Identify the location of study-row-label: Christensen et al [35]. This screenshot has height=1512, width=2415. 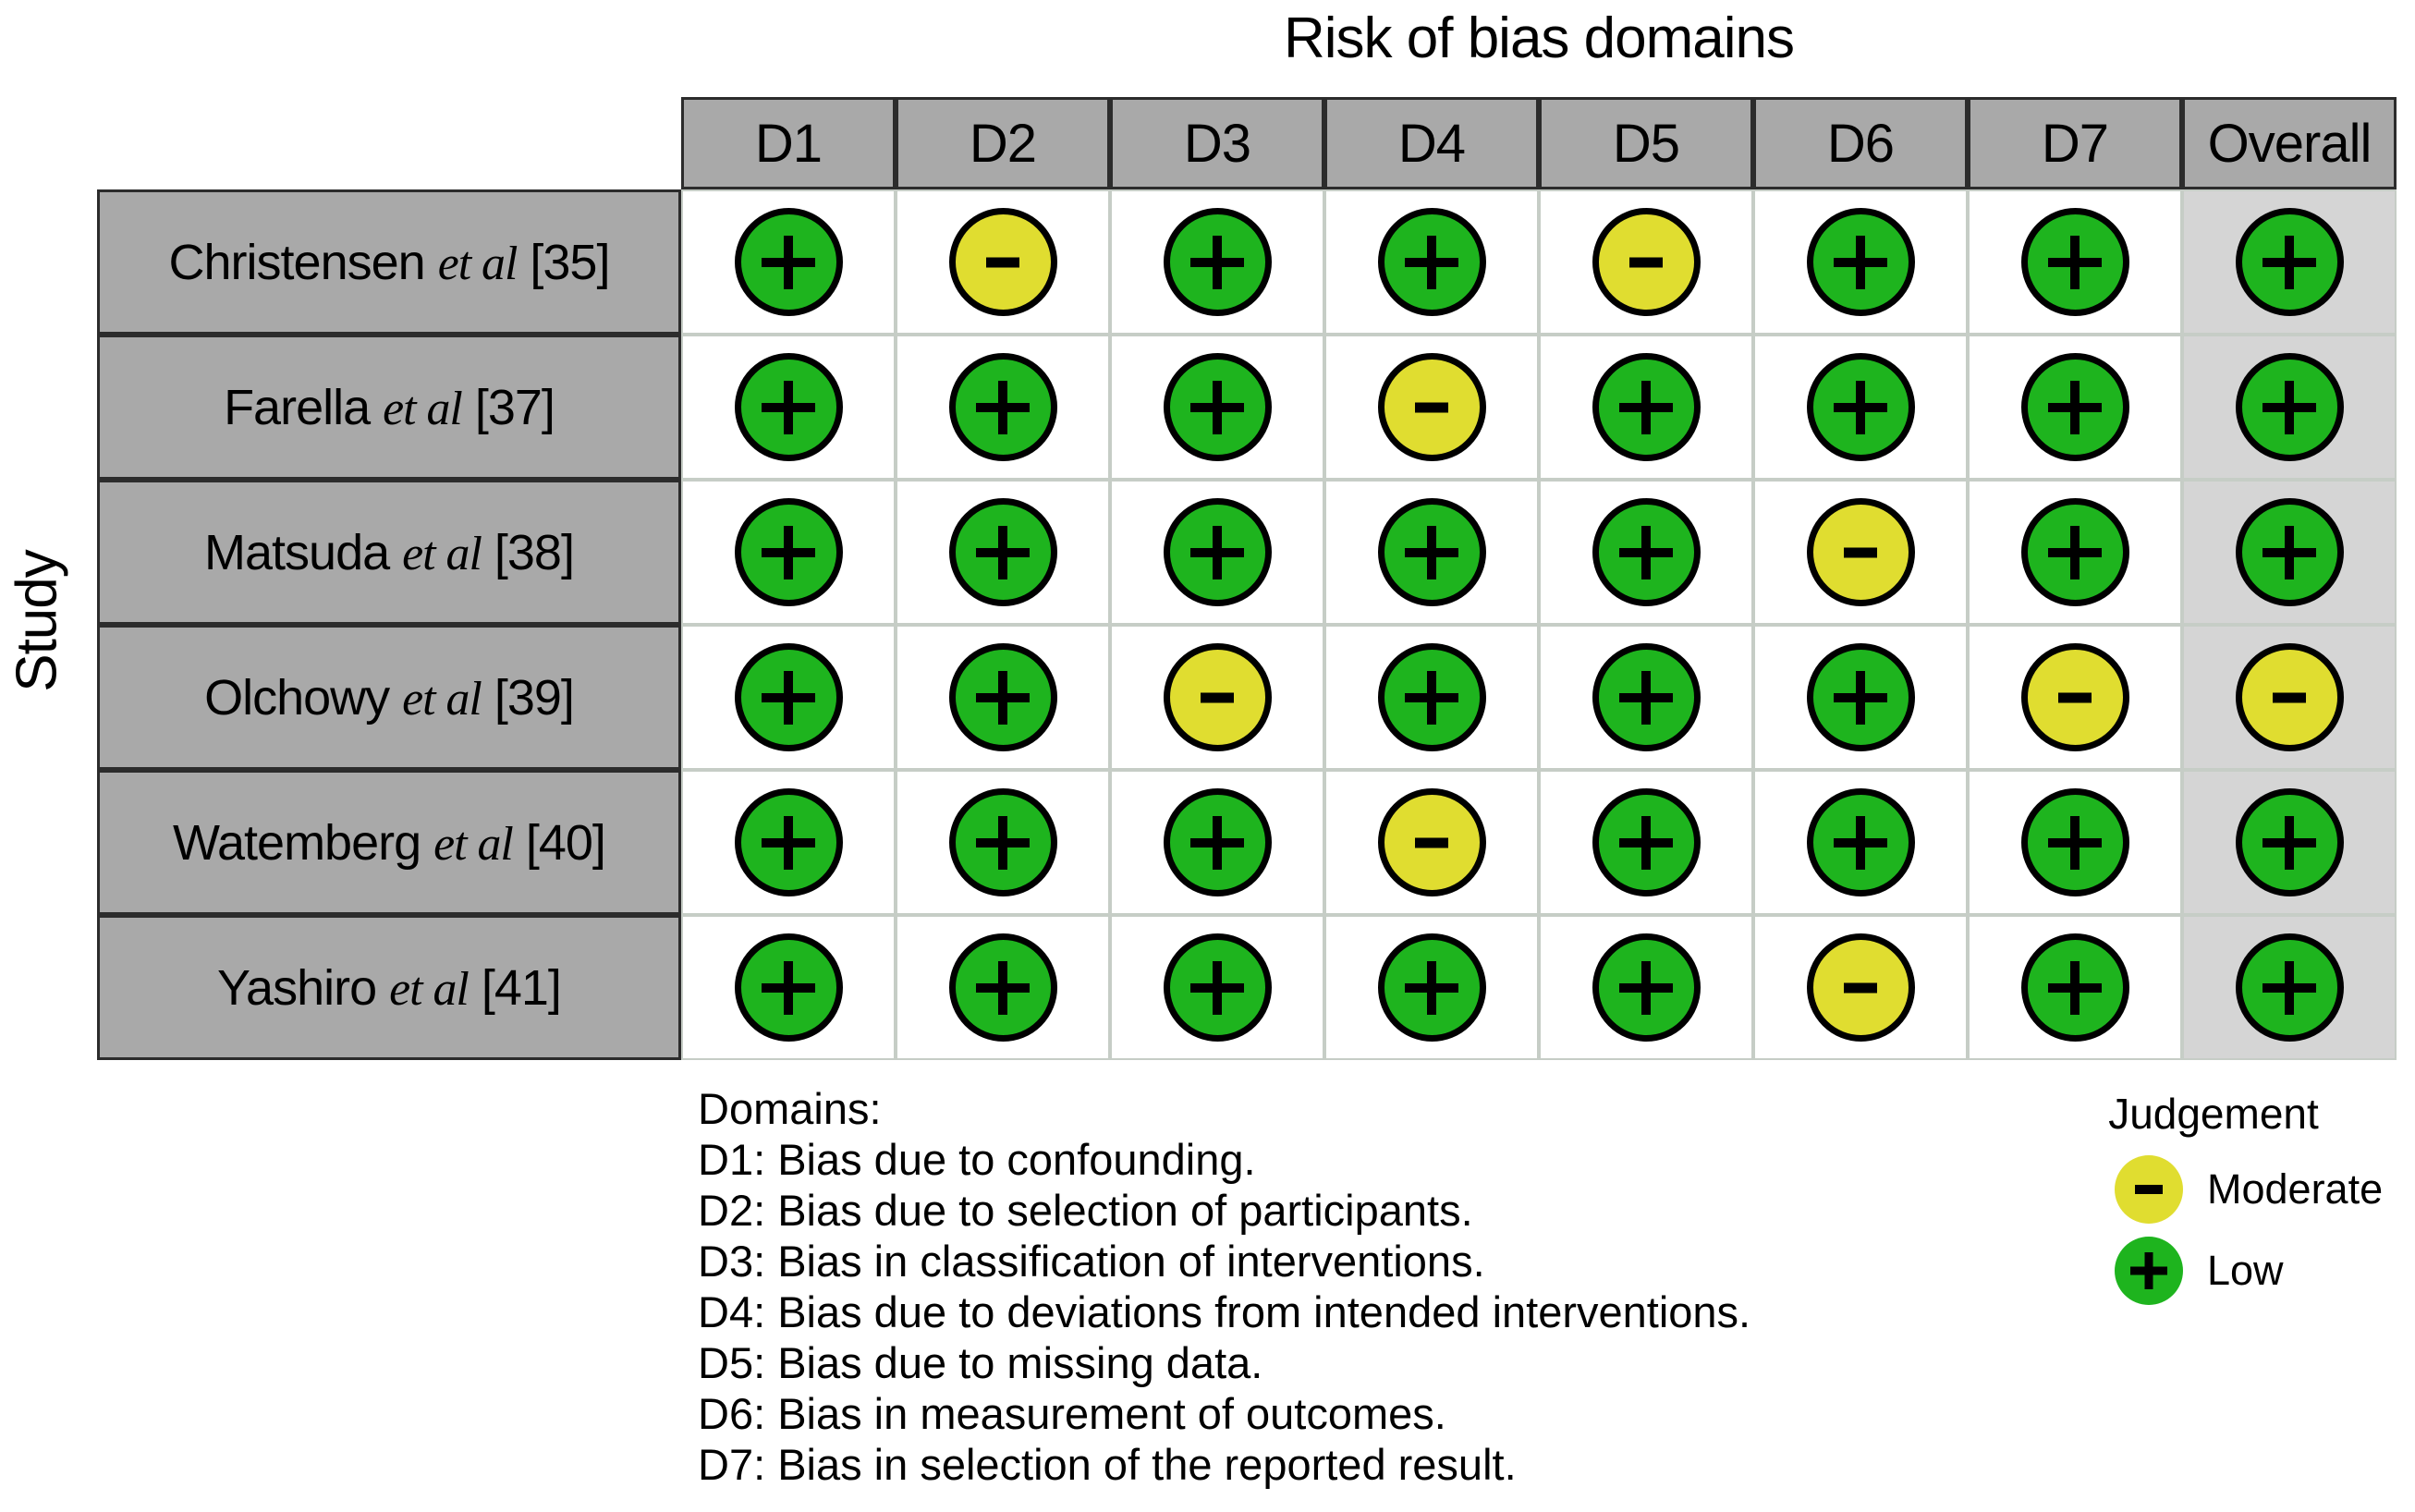
(389, 262).